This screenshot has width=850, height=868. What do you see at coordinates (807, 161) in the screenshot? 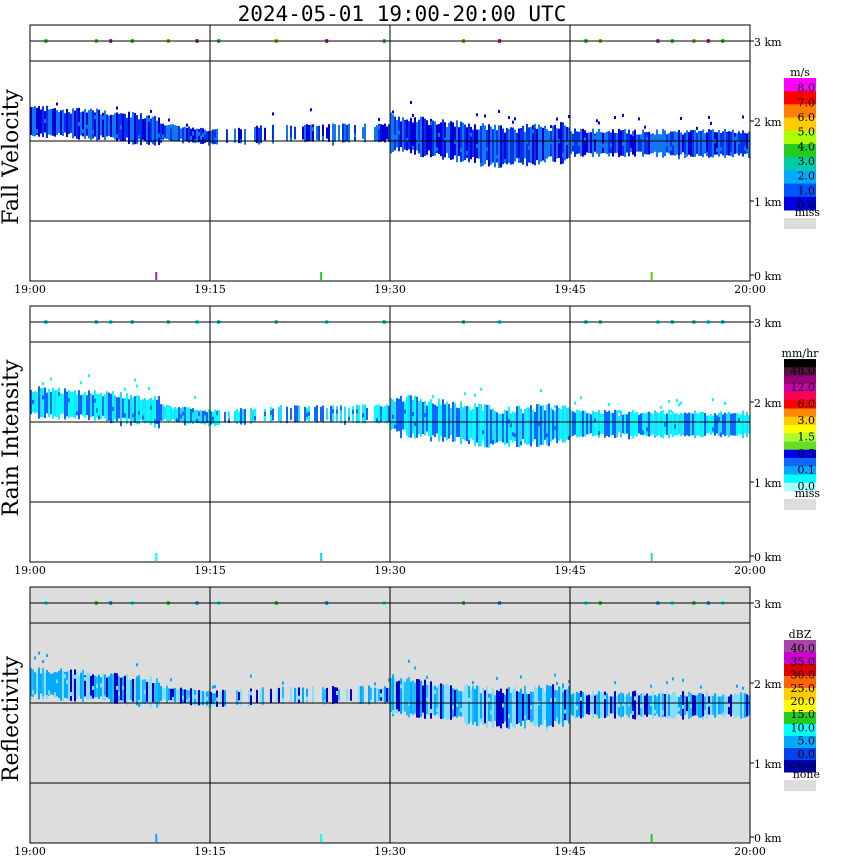
I see `colorbar-label: 3.0` at bounding box center [807, 161].